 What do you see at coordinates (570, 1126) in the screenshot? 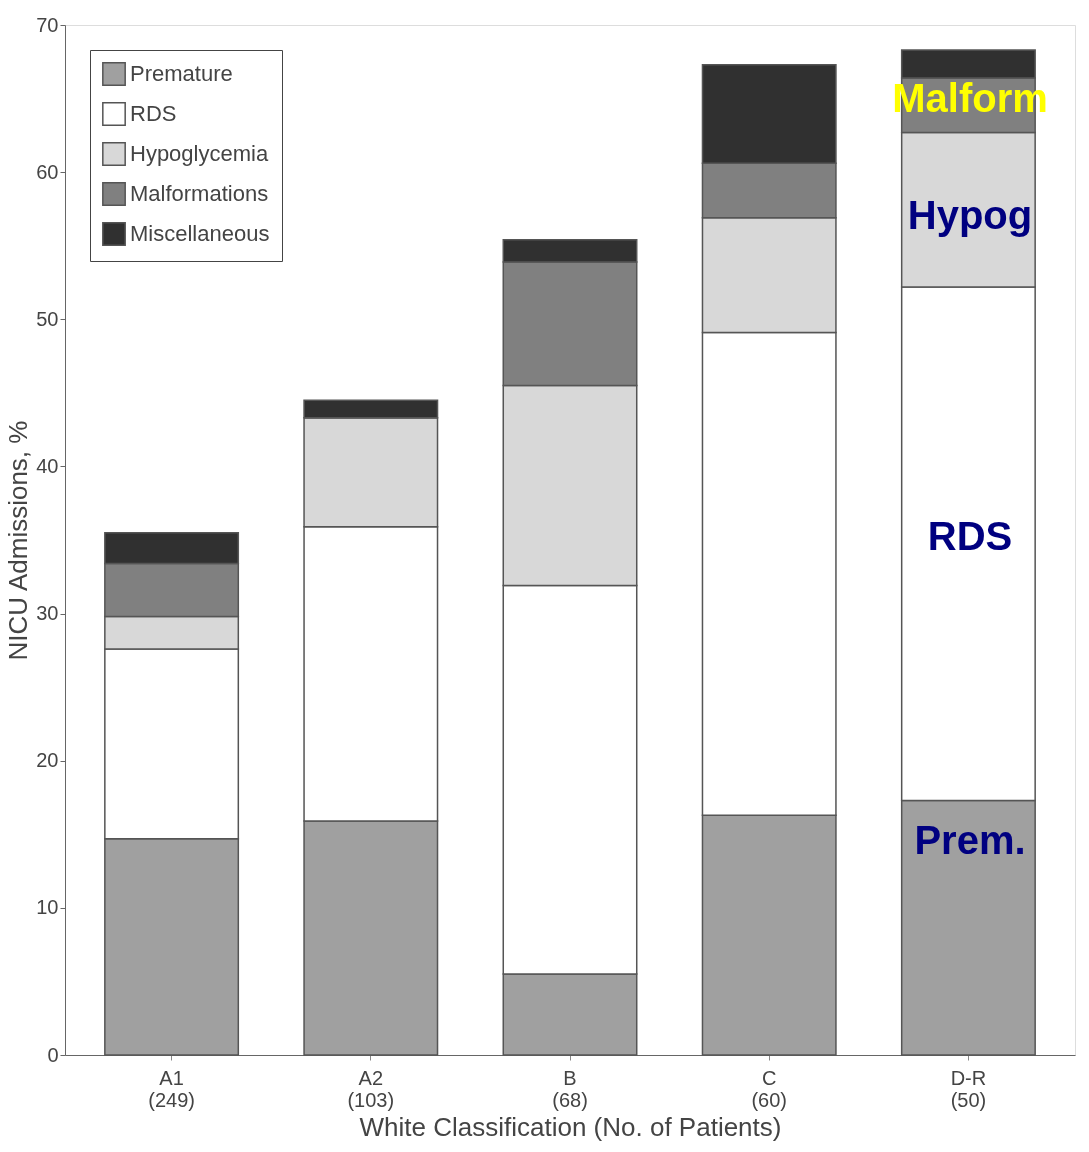
I see `x-axis-title: White Classification (No. of Patients)` at bounding box center [570, 1126].